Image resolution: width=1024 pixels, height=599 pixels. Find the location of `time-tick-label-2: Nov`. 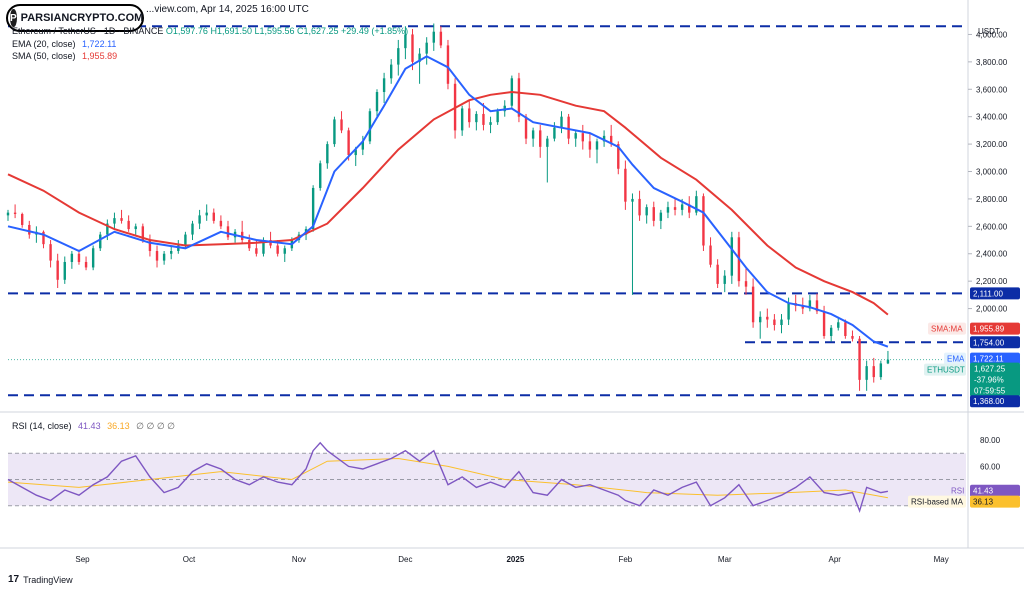

time-tick-label-2: Nov is located at coordinates (299, 559).